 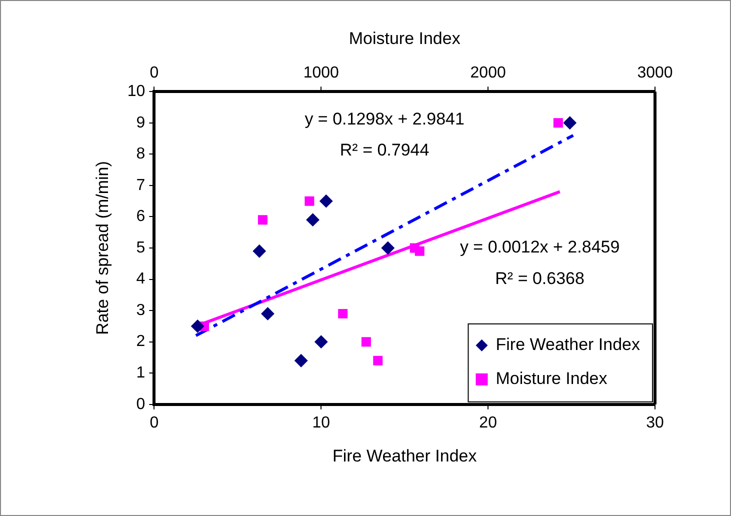 I want to click on annotation: R² = 0.6368, so click(x=539, y=278).